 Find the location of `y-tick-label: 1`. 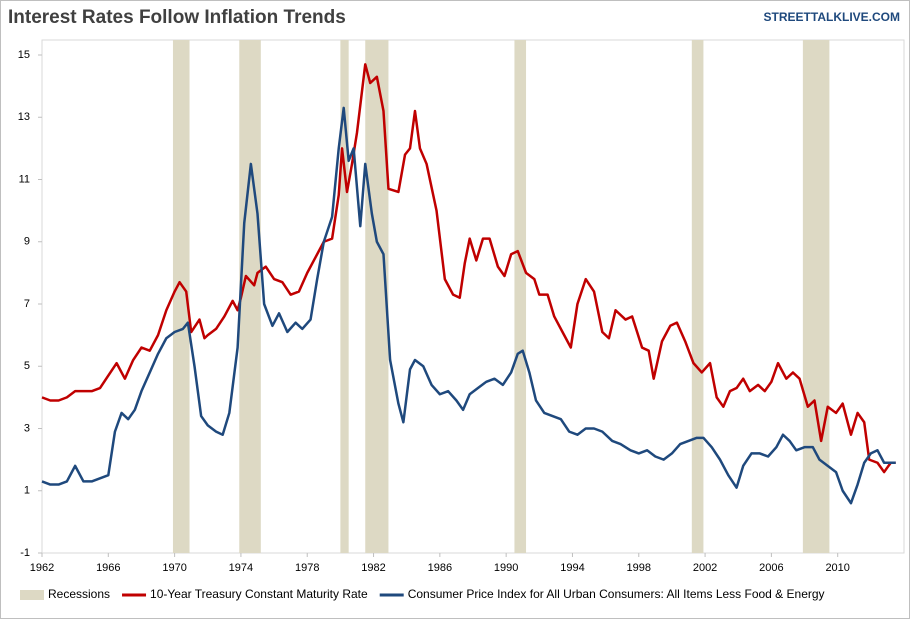

y-tick-label: 1 is located at coordinates (27, 491).